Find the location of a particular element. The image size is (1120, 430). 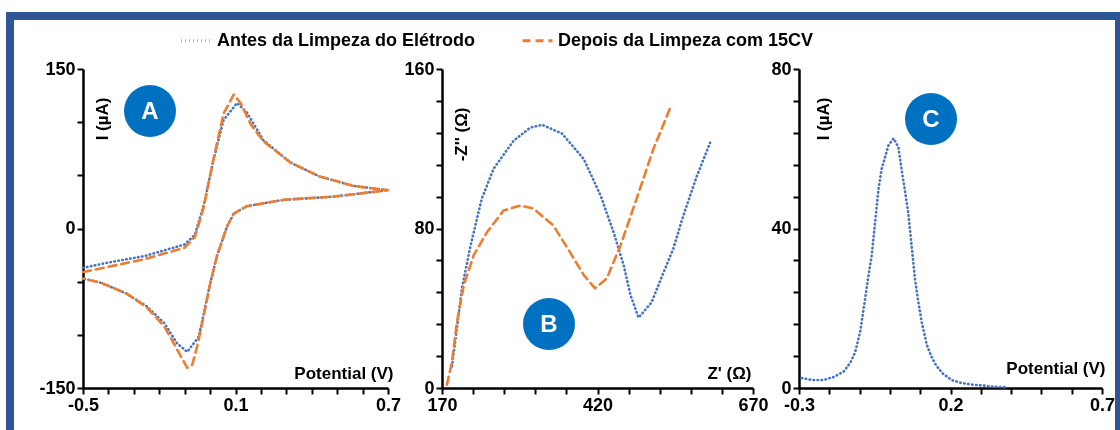

y-tick-label: 0 is located at coordinates (70, 228).